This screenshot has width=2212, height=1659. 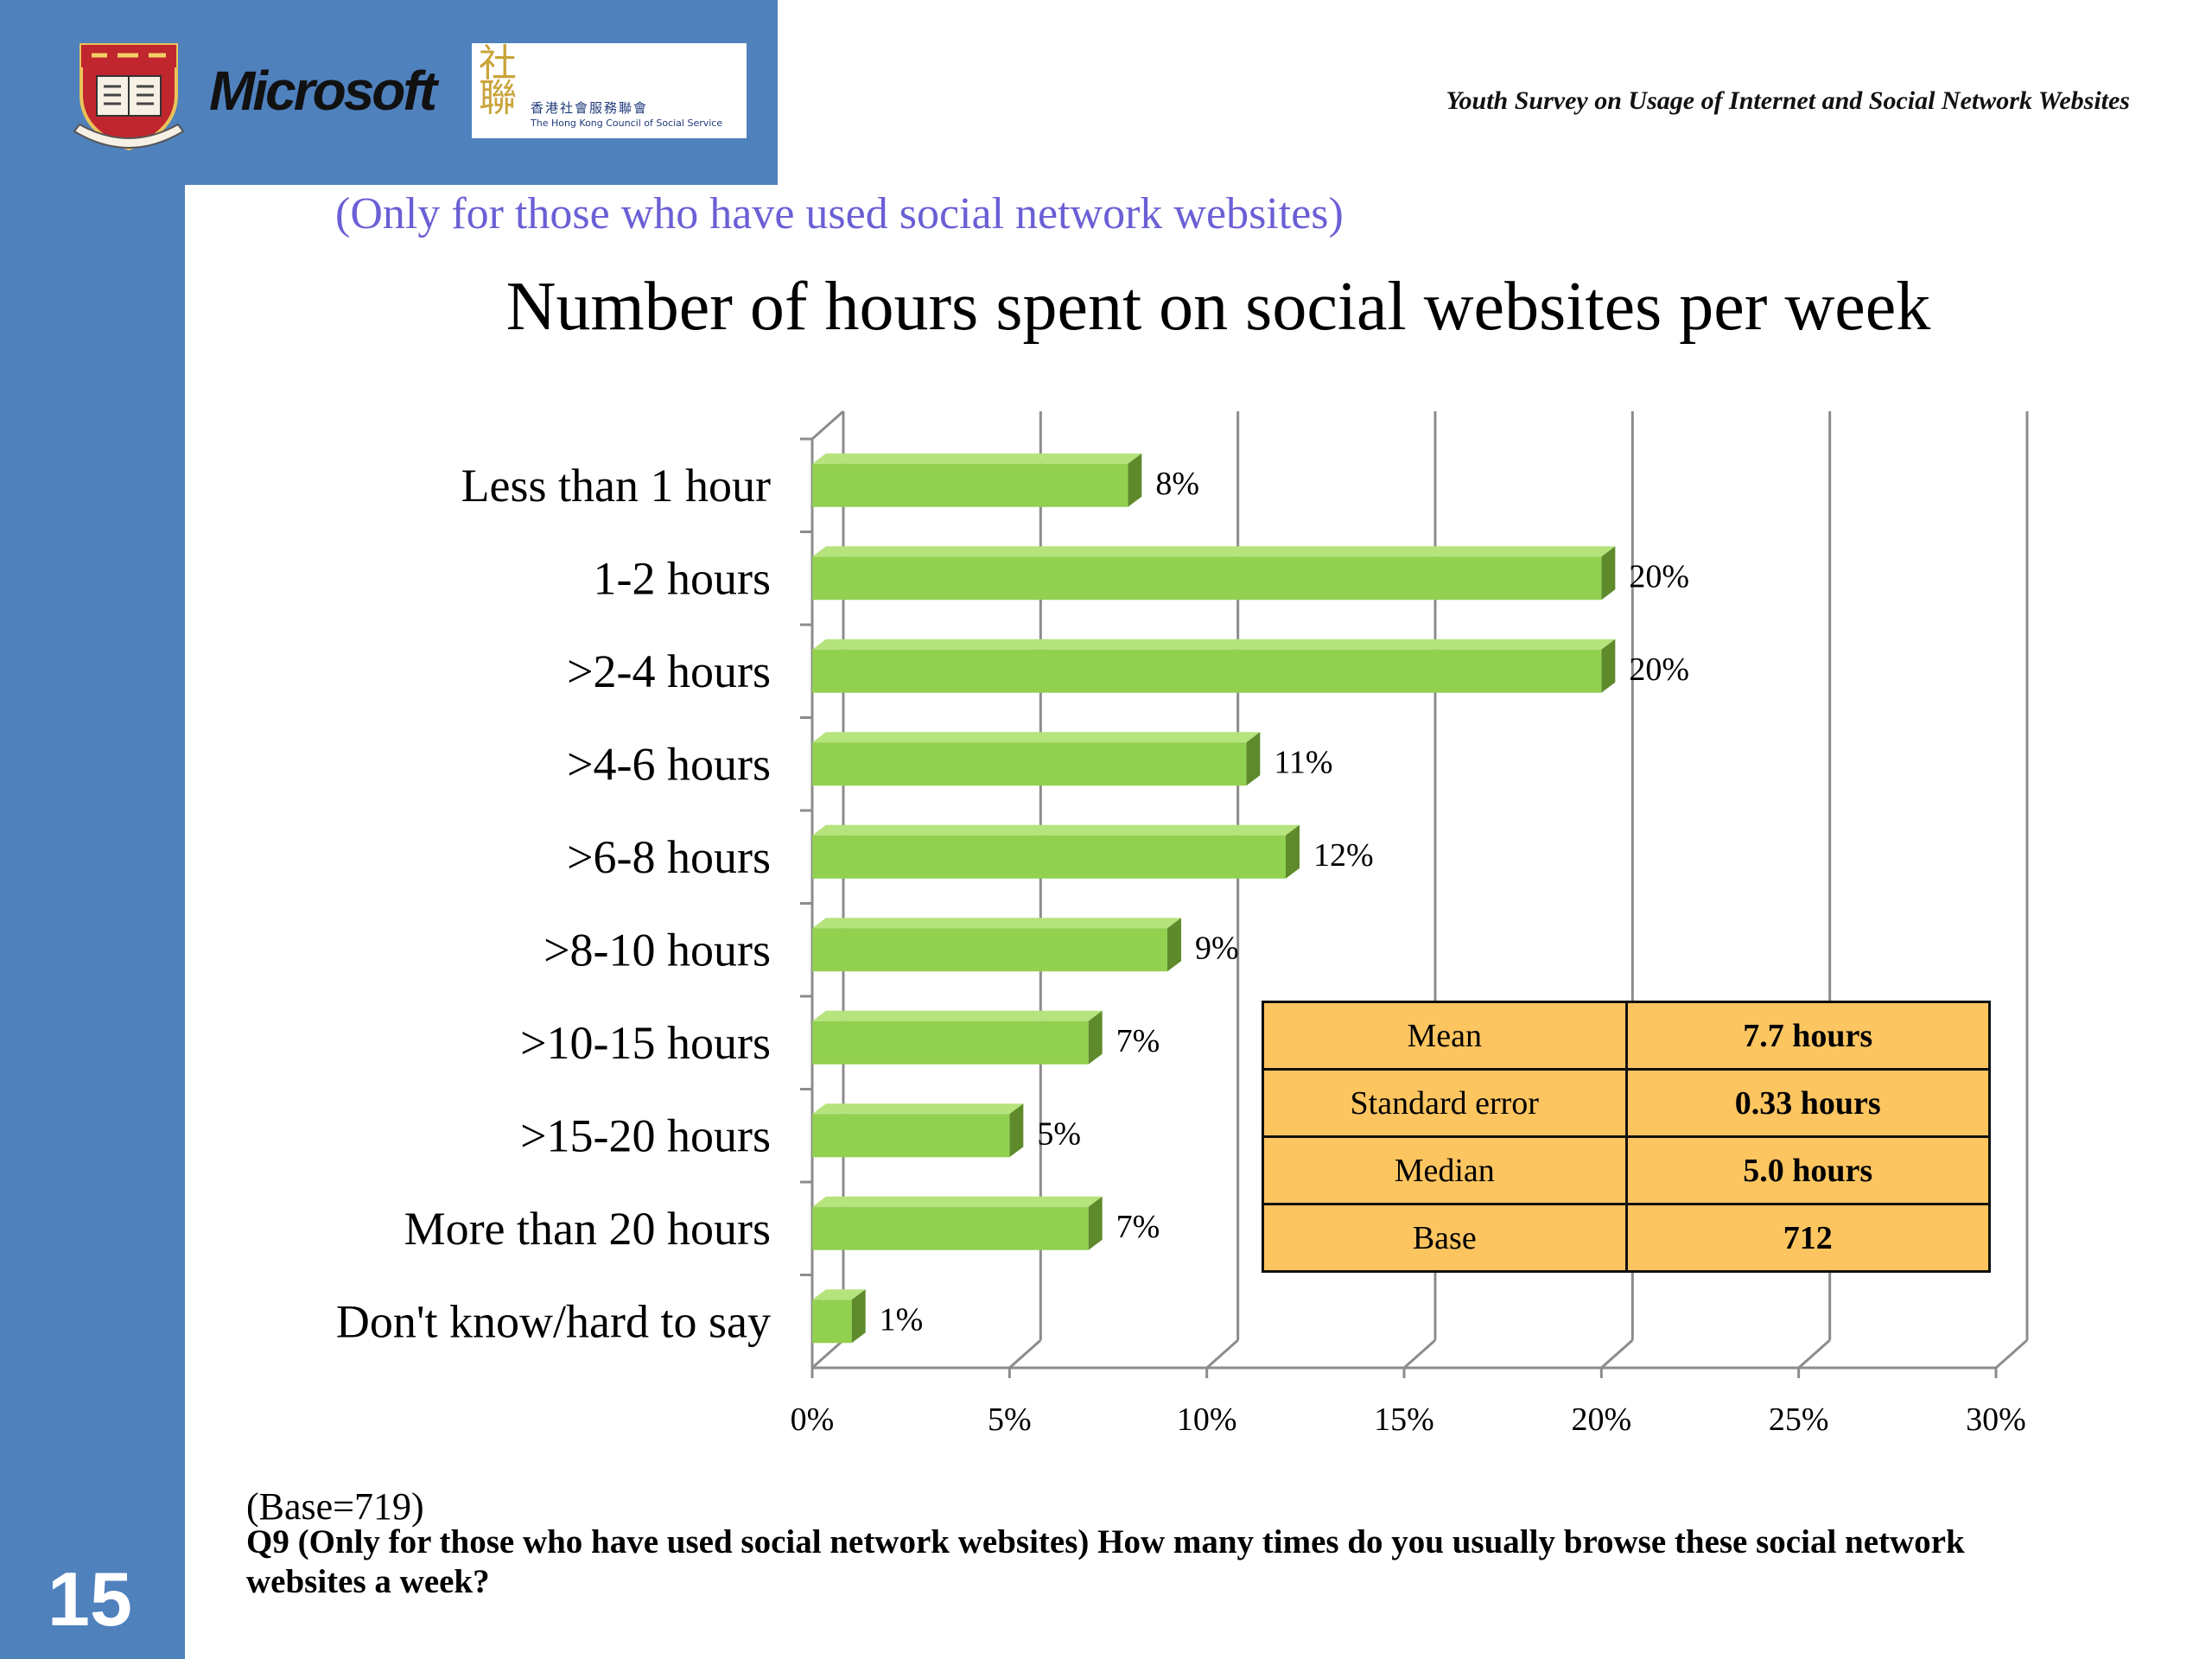 I want to click on category-label: >4-6 hours, so click(x=669, y=764).